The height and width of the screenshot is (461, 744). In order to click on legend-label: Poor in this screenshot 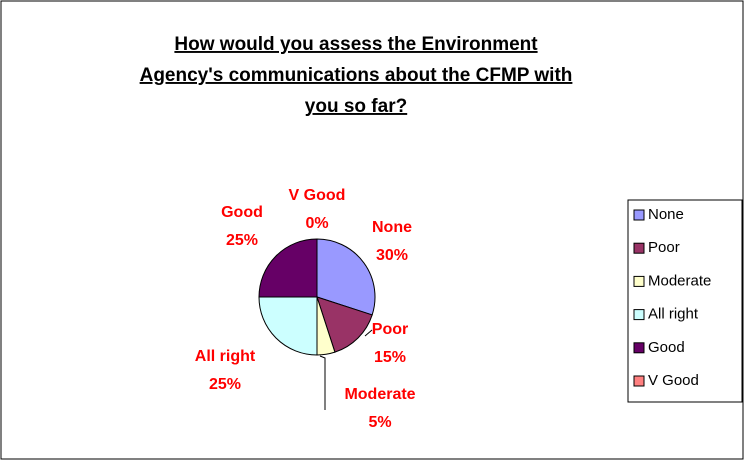, I will do `click(664, 247)`.